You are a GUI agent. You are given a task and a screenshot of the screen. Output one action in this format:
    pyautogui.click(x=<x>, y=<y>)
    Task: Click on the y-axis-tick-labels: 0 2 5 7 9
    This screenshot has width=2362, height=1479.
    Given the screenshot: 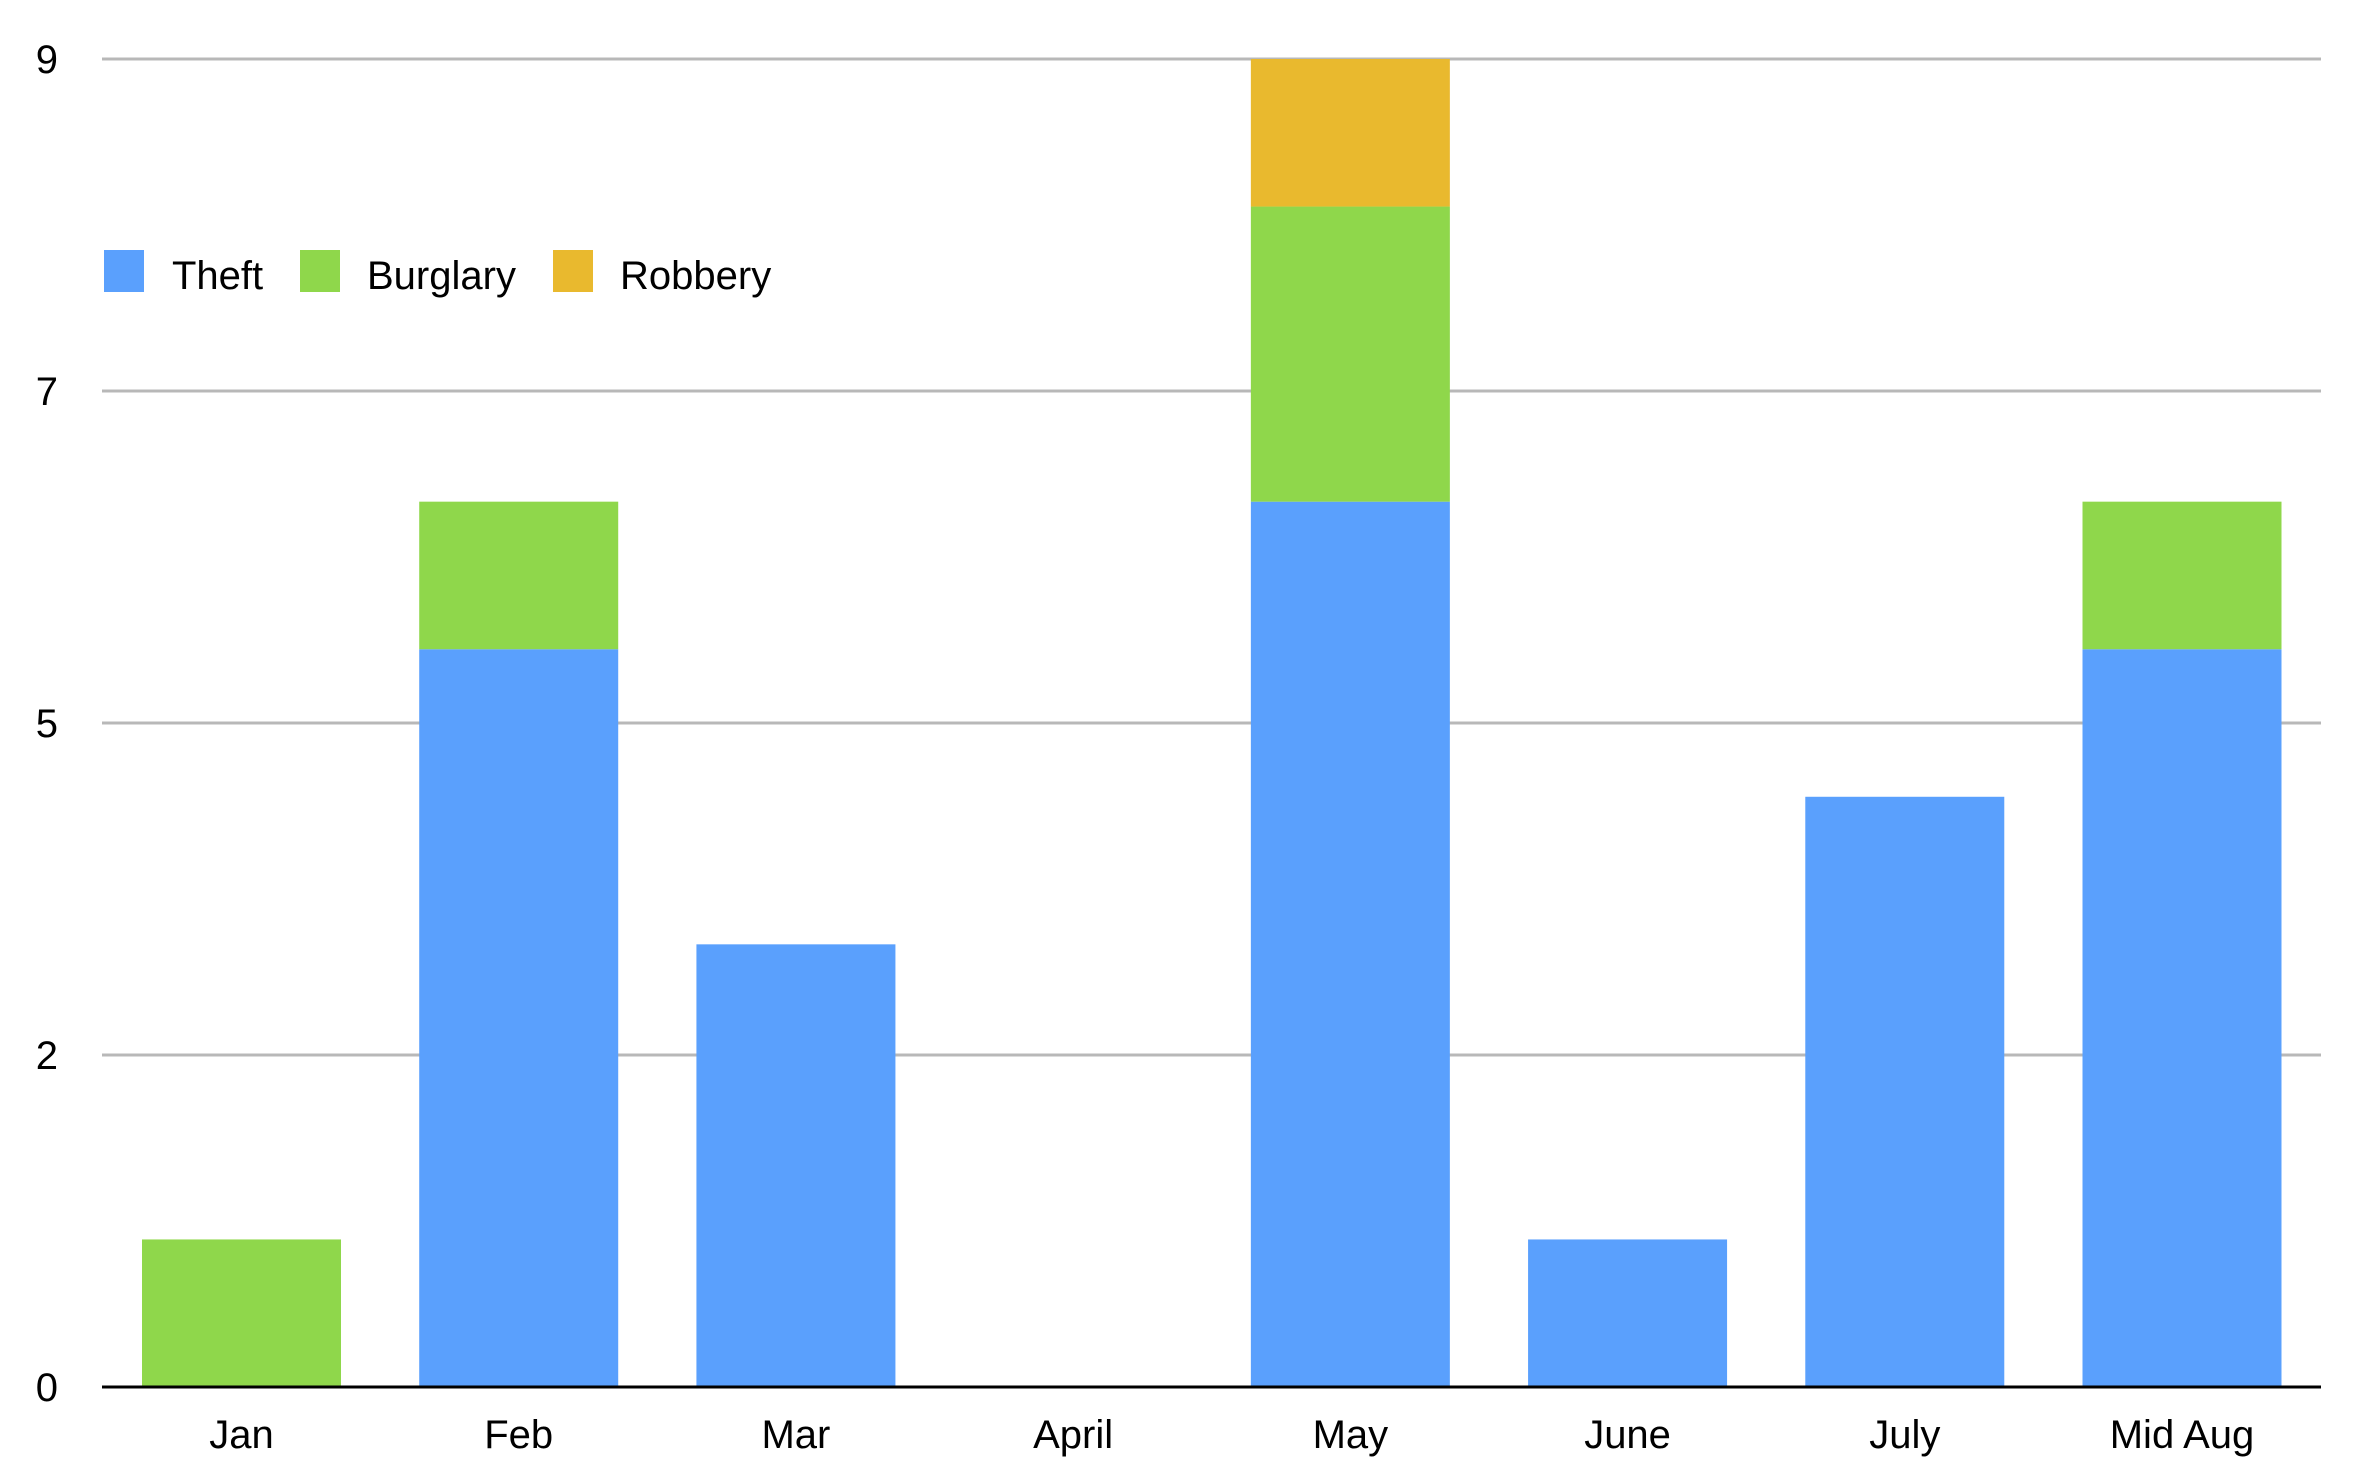 What is the action you would take?
    pyautogui.click(x=47, y=724)
    